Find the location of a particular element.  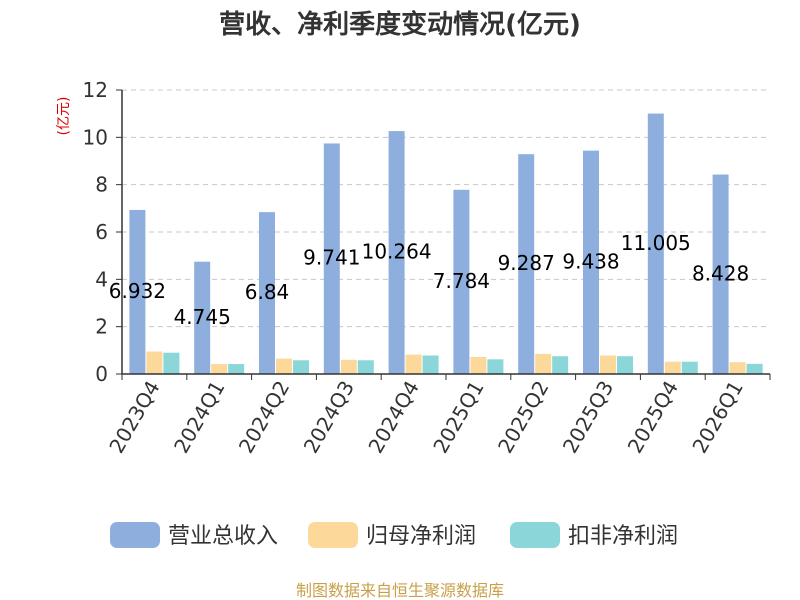

bar-2025Q4-营业总收入 is located at coordinates (655, 243).